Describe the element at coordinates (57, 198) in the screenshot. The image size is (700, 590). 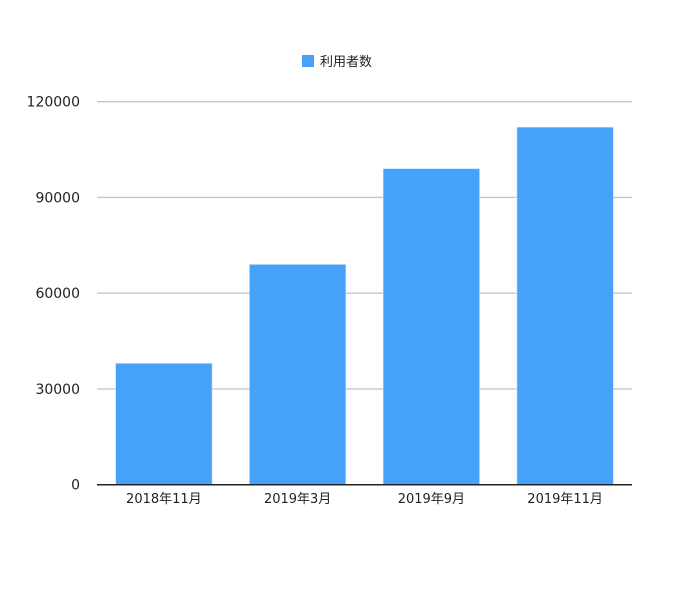
I see `y-tick-label: 90000` at that location.